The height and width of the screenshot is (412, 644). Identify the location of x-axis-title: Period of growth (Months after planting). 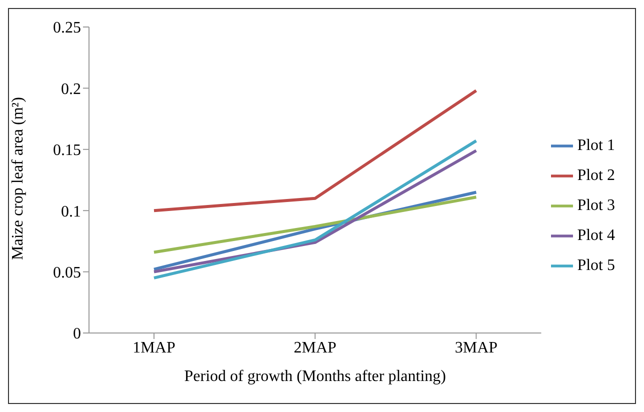
(315, 376).